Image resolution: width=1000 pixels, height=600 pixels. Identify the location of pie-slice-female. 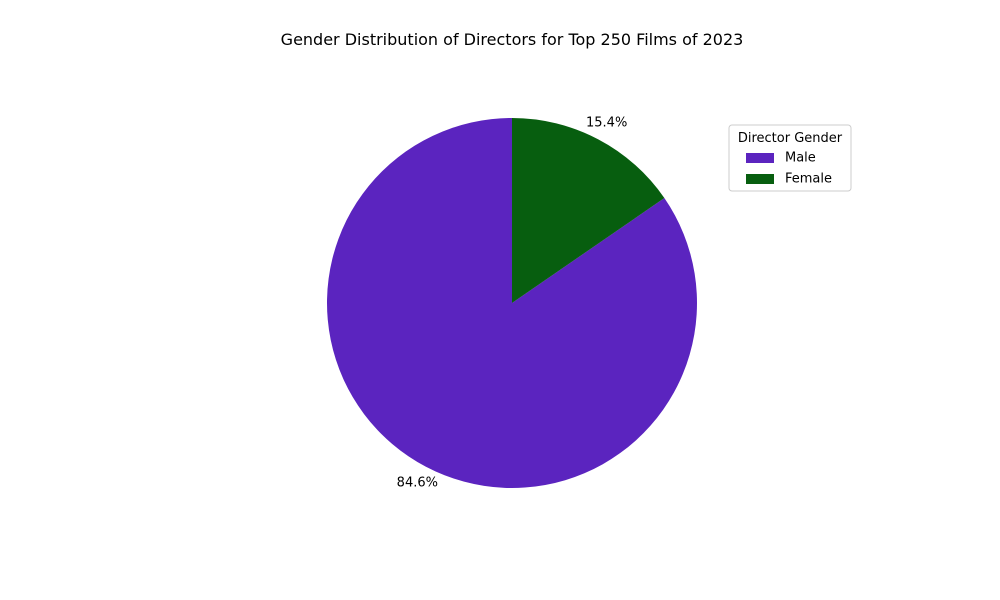
(588, 210).